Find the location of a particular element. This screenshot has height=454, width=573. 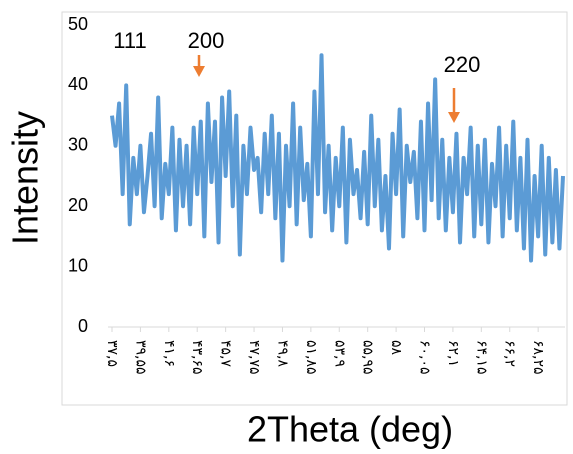

annotation: 111 is located at coordinates (129, 40).